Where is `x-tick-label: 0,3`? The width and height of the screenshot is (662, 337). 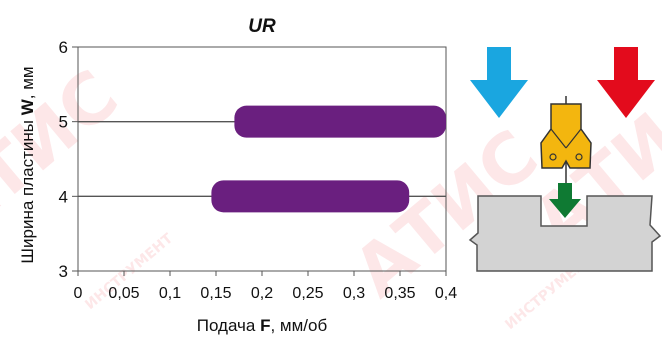 x-tick-label: 0,3 is located at coordinates (354, 293).